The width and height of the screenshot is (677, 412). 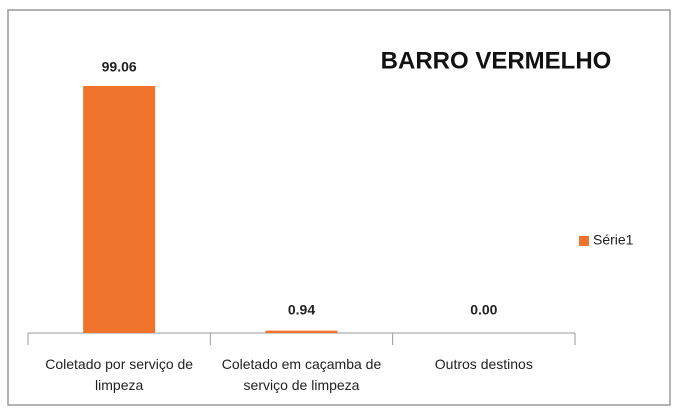 What do you see at coordinates (613, 240) in the screenshot?
I see `legend-label: Série1` at bounding box center [613, 240].